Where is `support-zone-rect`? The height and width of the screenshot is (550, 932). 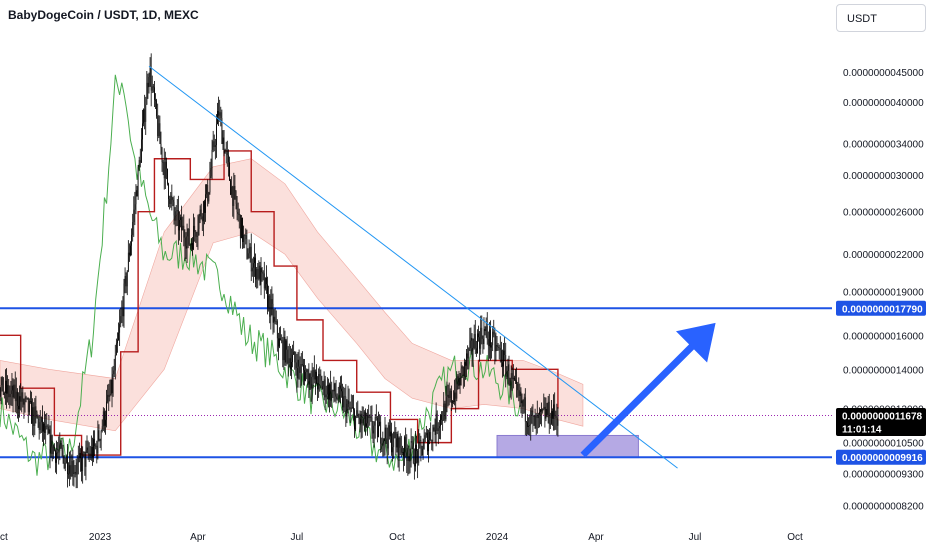
support-zone-rect is located at coordinates (567, 446).